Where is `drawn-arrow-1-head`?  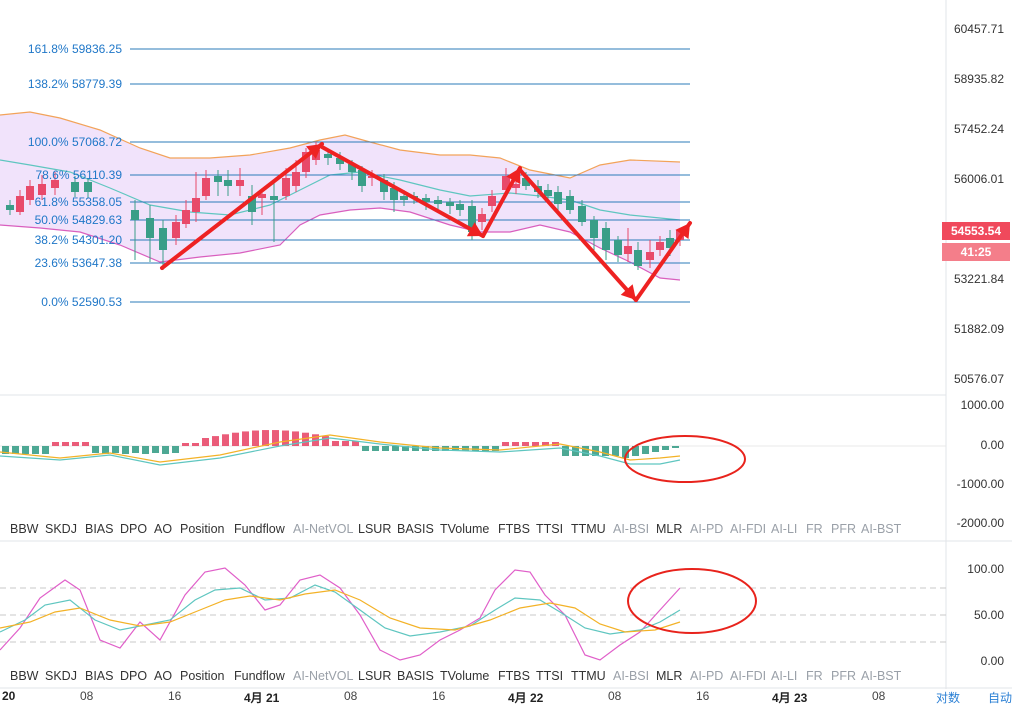
drawn-arrow-1-head is located at coordinates (314, 151).